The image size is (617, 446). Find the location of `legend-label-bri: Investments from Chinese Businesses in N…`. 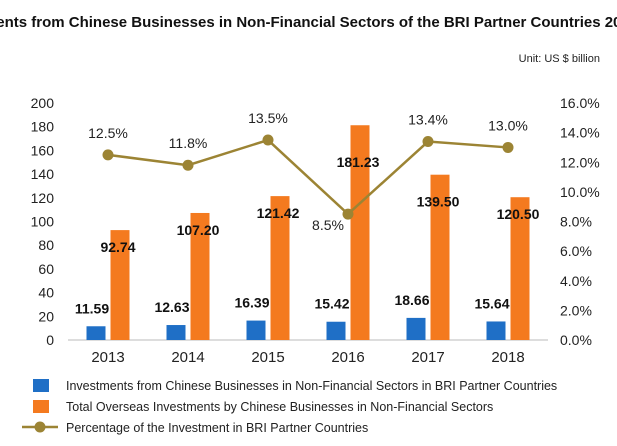

legend-label-bri: Investments from Chinese Businesses in N… is located at coordinates (311, 386).